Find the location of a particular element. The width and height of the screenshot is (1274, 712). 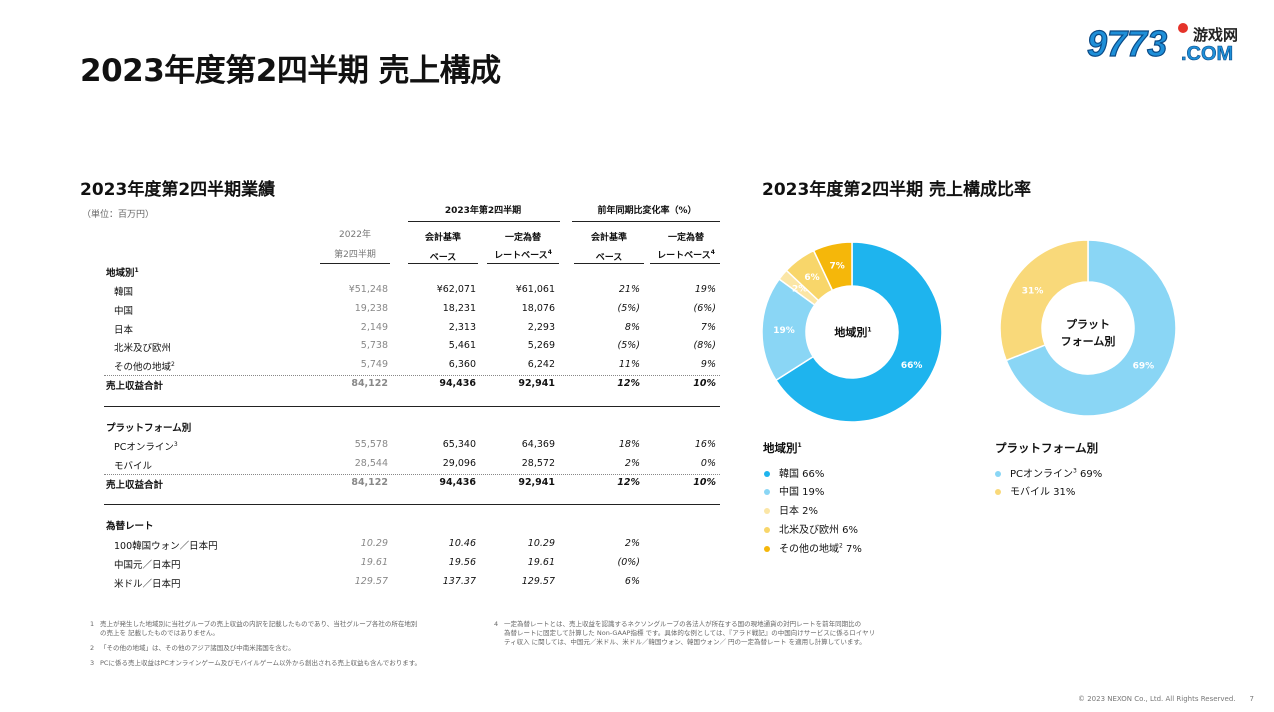

region-donut-chart: 66% 19% 2% 6% 7% is located at coordinates (852, 332).